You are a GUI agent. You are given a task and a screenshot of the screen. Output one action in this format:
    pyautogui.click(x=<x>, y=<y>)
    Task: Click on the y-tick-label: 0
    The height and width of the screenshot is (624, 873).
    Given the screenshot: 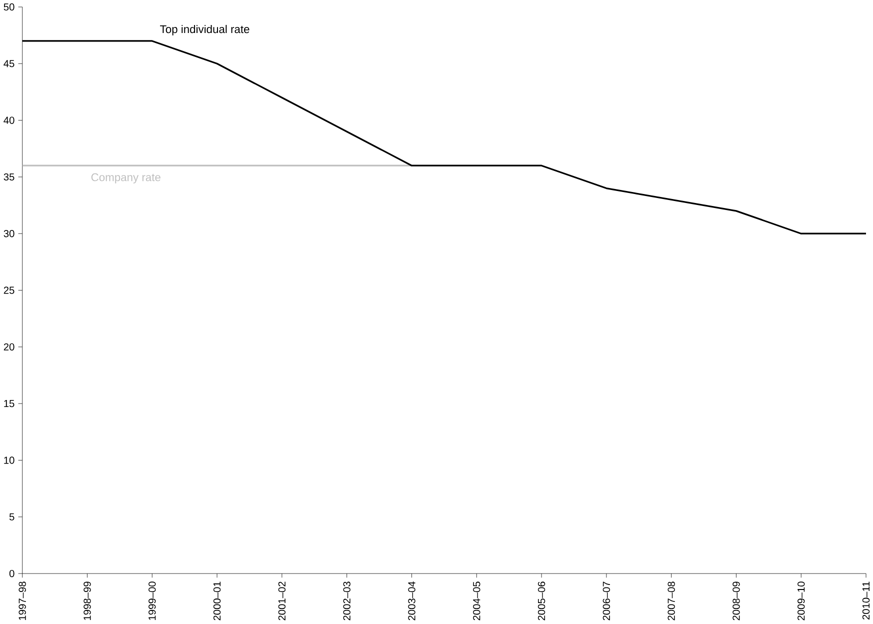 What is the action you would take?
    pyautogui.click(x=11, y=574)
    